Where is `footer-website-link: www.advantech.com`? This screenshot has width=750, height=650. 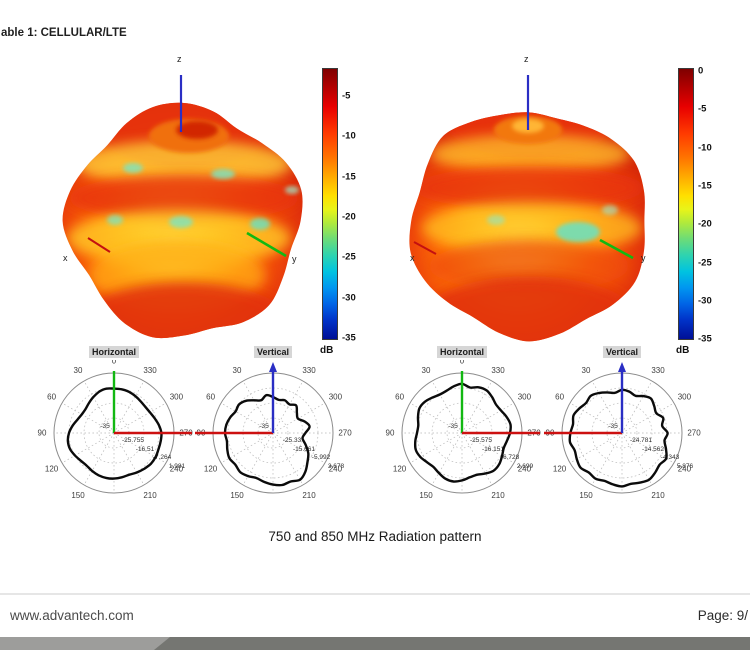 footer-website-link: www.advantech.com is located at coordinates (72, 615).